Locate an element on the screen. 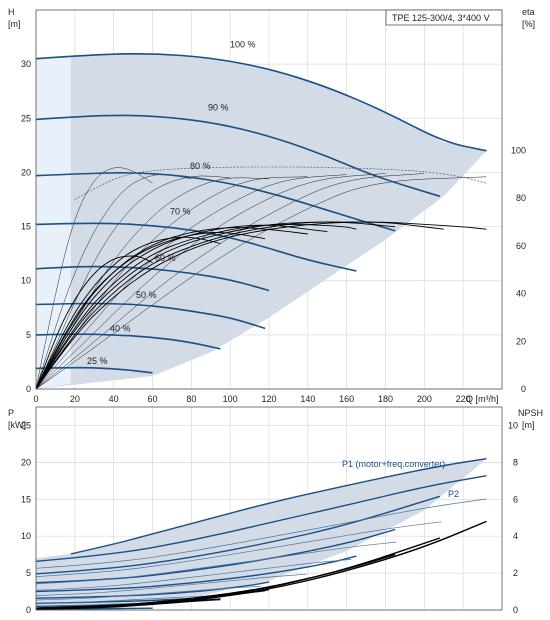 Image resolution: width=550 pixels, height=620 pixels. bottom-npsh-curves is located at coordinates (261, 565).